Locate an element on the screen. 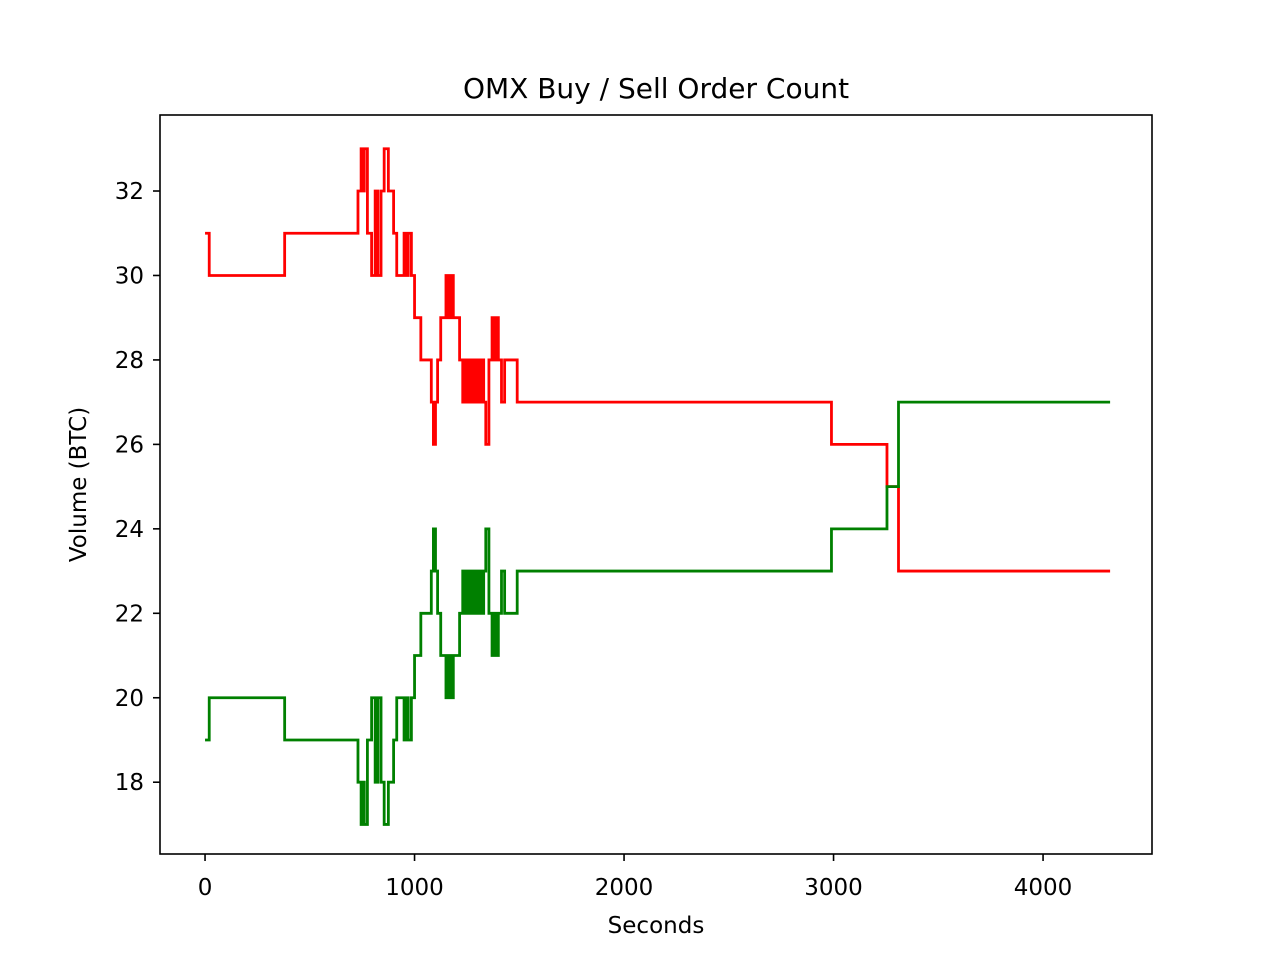  x-tick-label: 4000 is located at coordinates (1043, 888).